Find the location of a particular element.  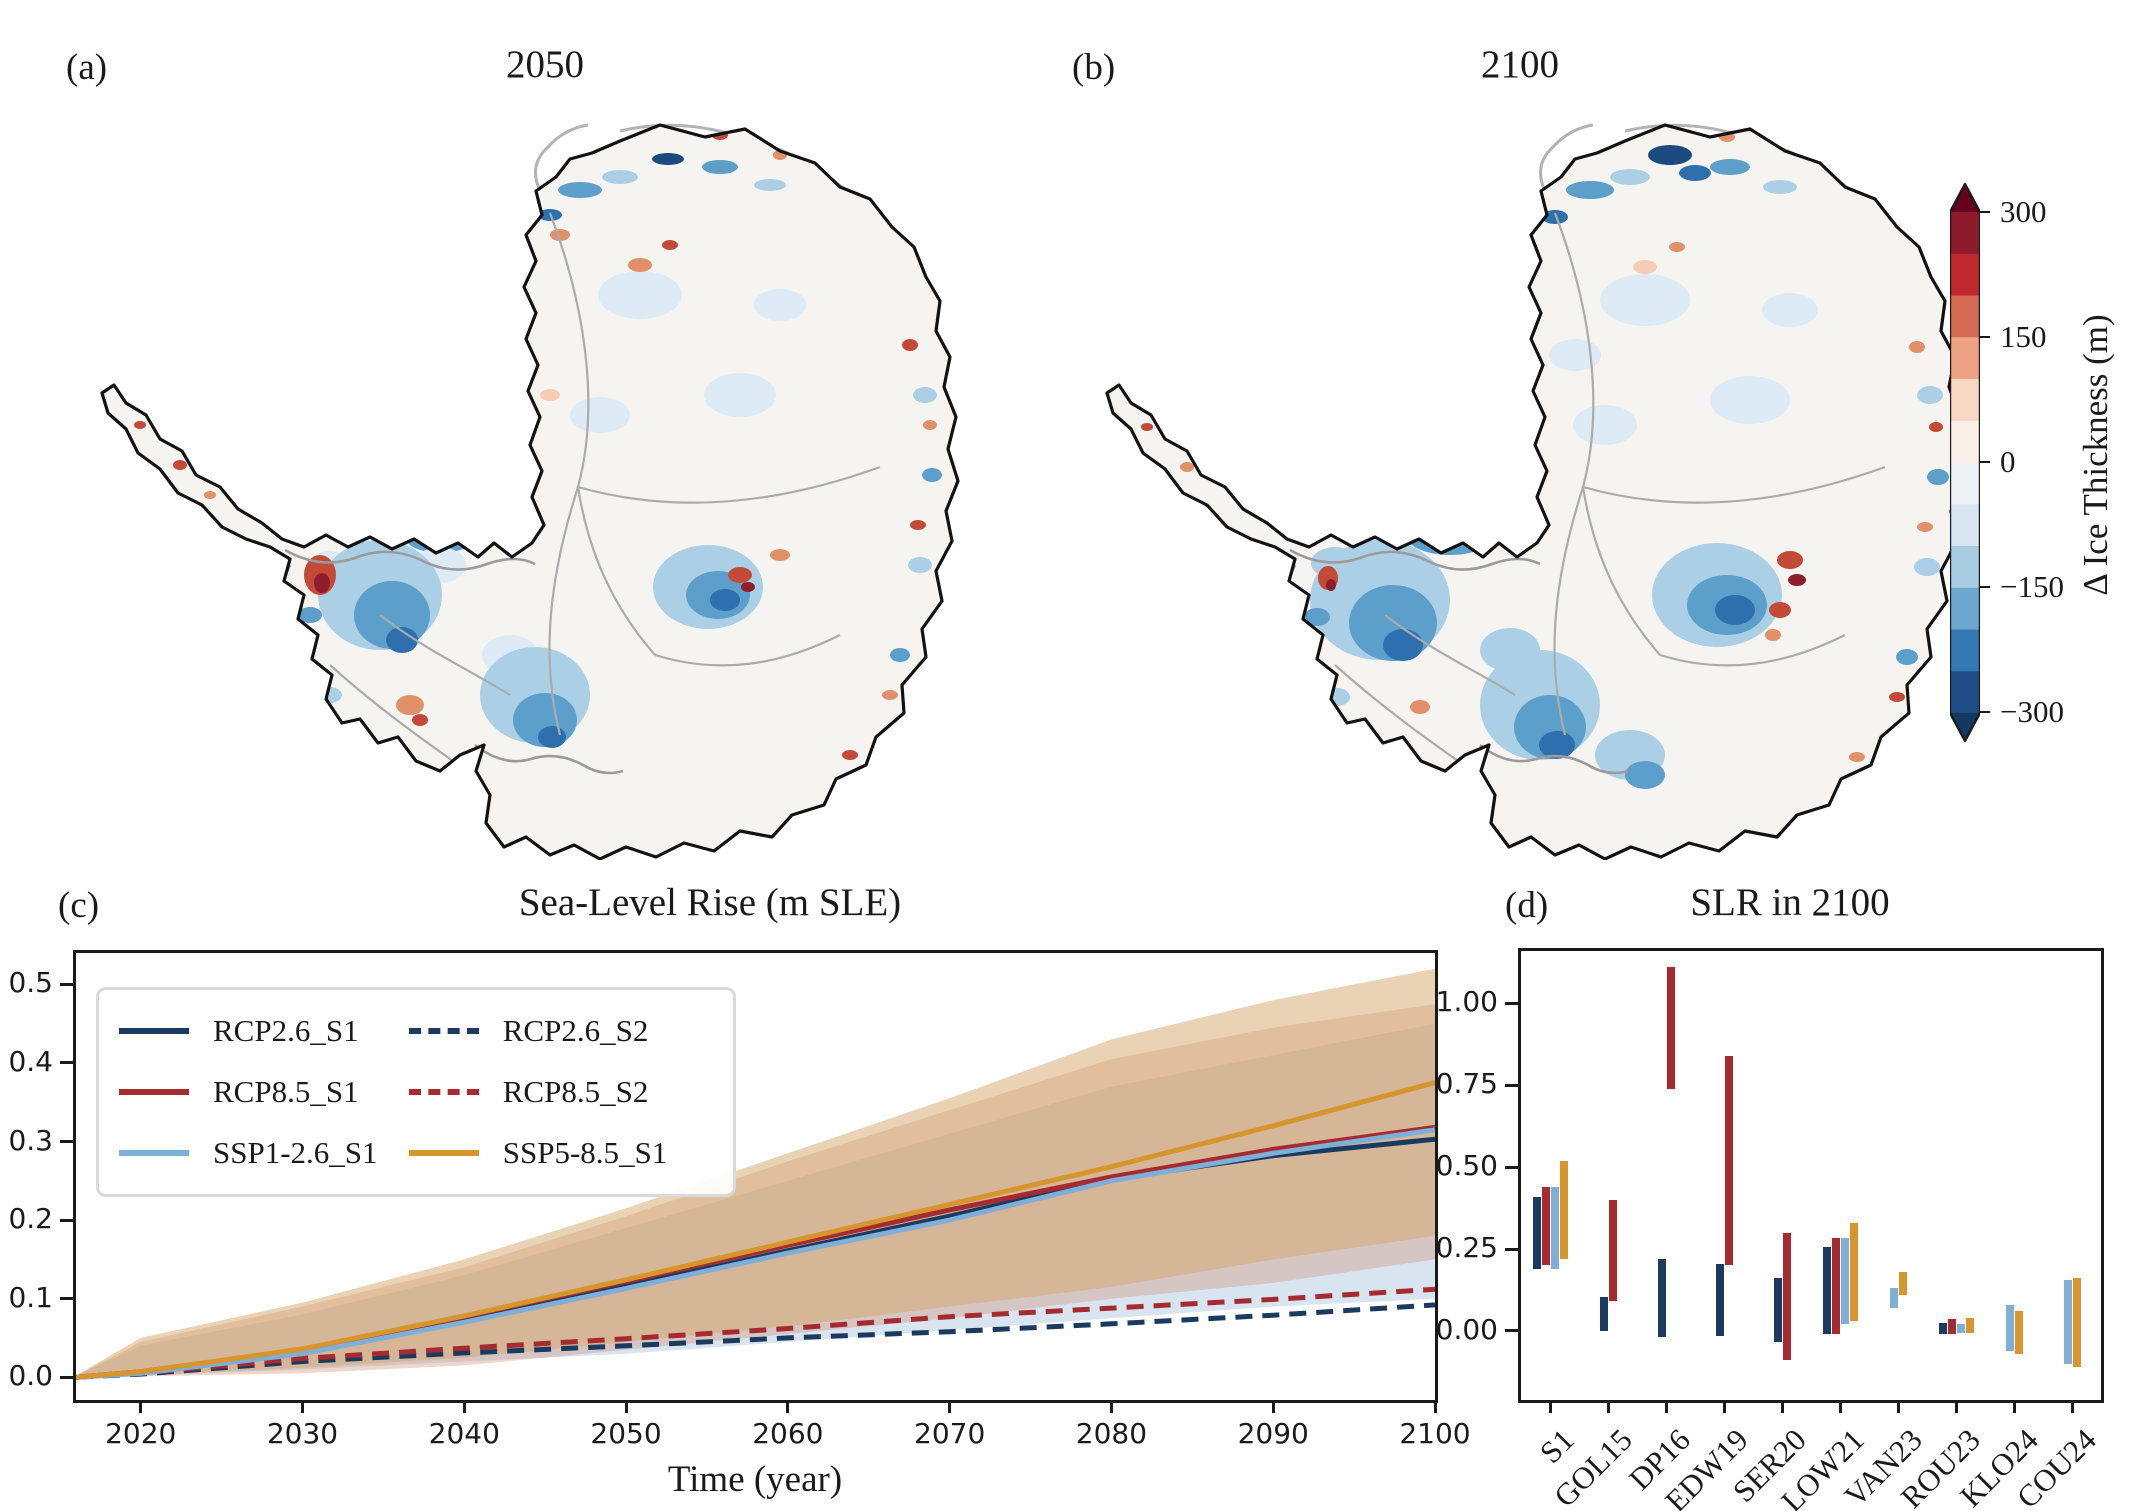

panel-b-letter: (b) is located at coordinates (1094, 67).